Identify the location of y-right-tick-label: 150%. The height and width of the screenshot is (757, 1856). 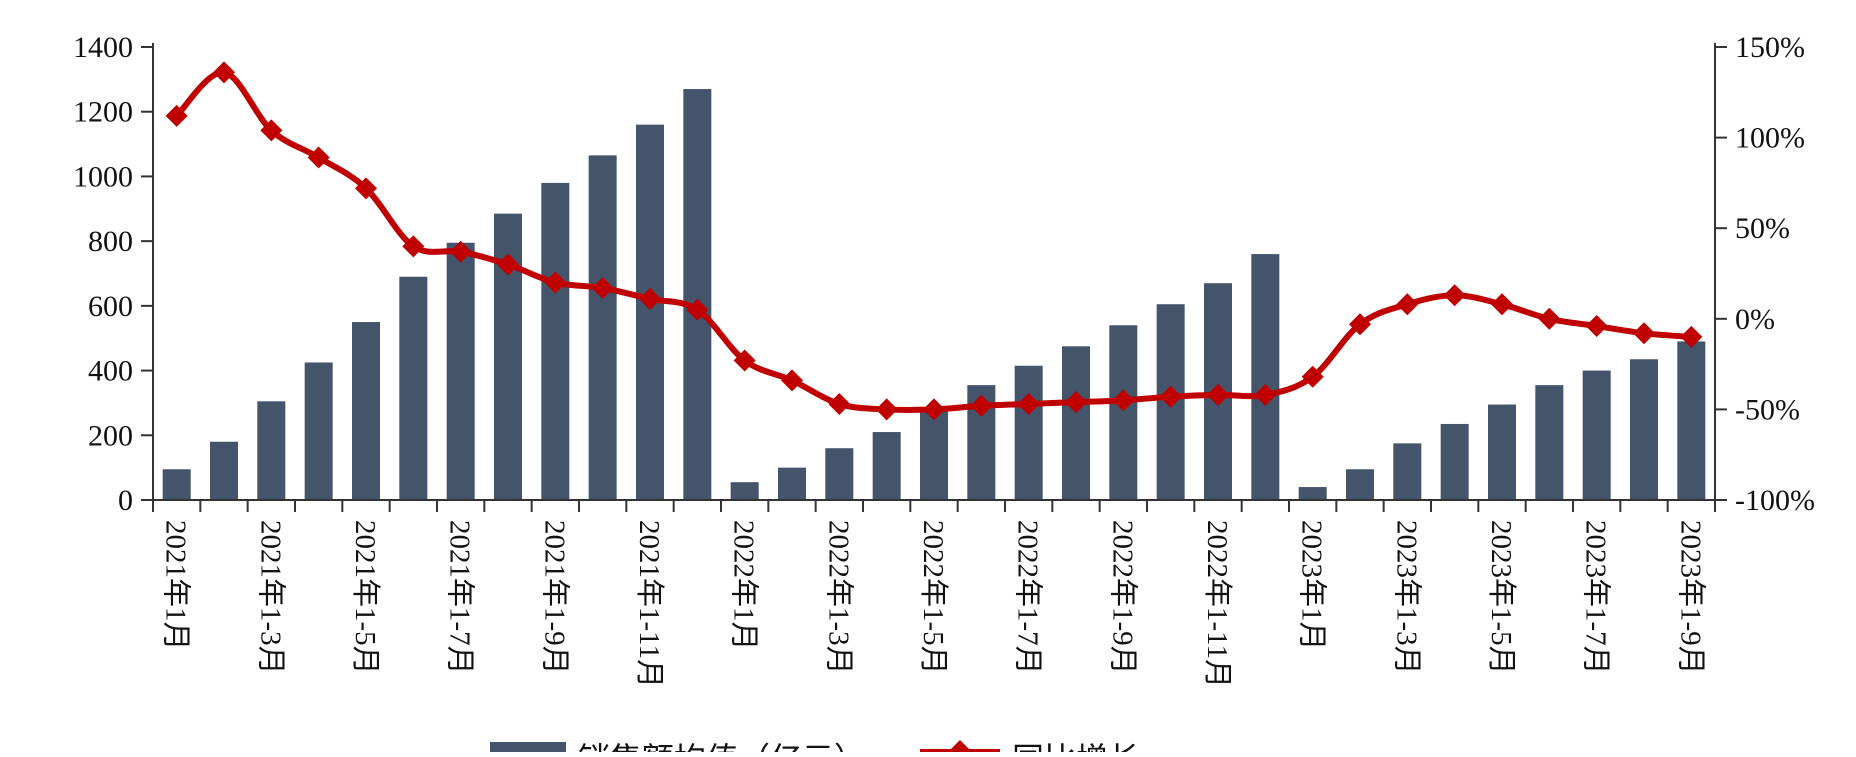
(1770, 47).